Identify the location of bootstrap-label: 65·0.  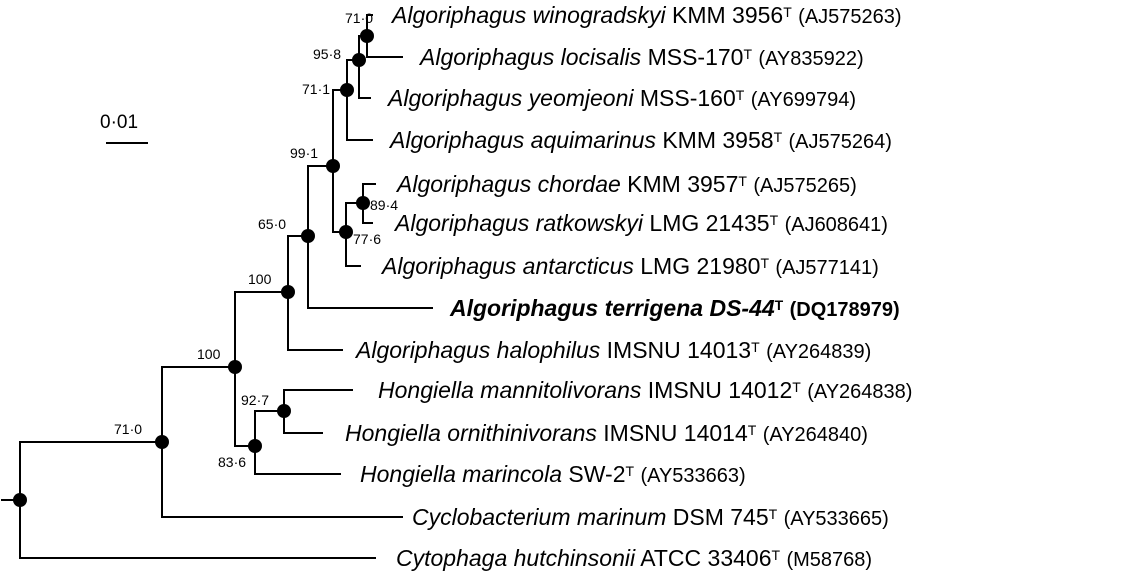
(272, 224).